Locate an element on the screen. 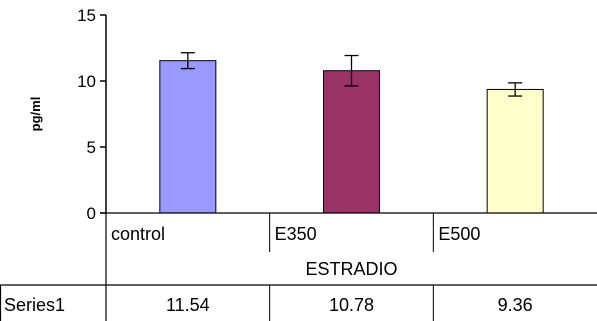  data-table-value: 10.78 is located at coordinates (351, 305).